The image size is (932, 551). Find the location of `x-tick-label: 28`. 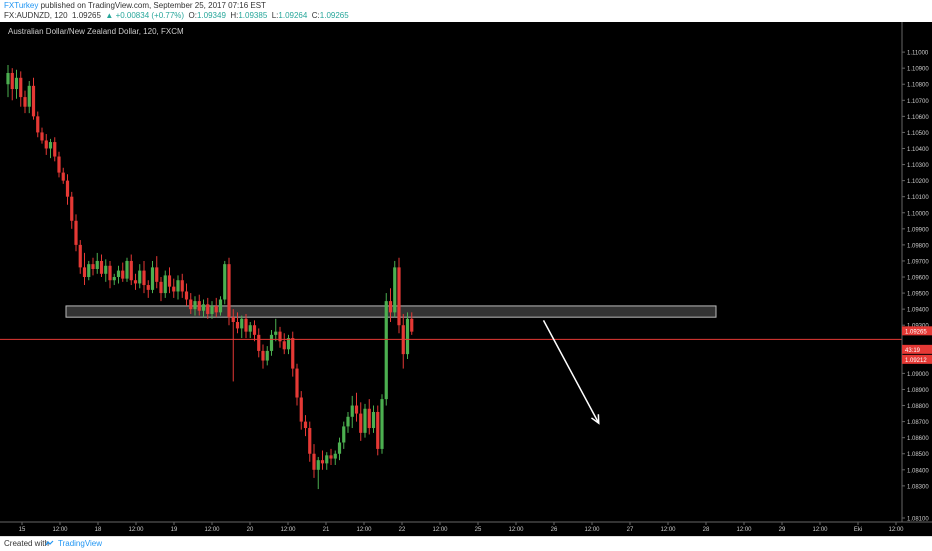

x-tick-label: 28 is located at coordinates (706, 530).